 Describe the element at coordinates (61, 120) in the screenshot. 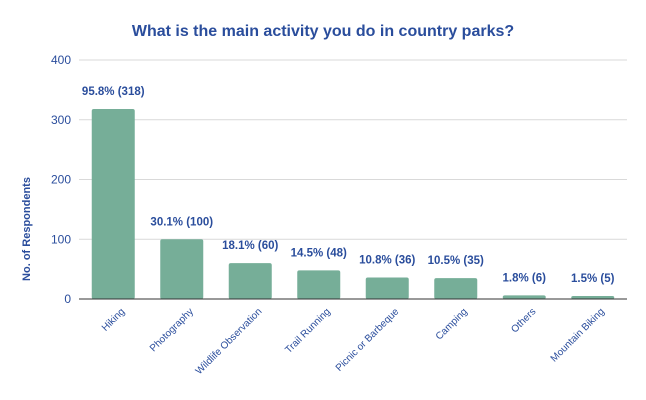

I see `y-tick-label: 300` at that location.